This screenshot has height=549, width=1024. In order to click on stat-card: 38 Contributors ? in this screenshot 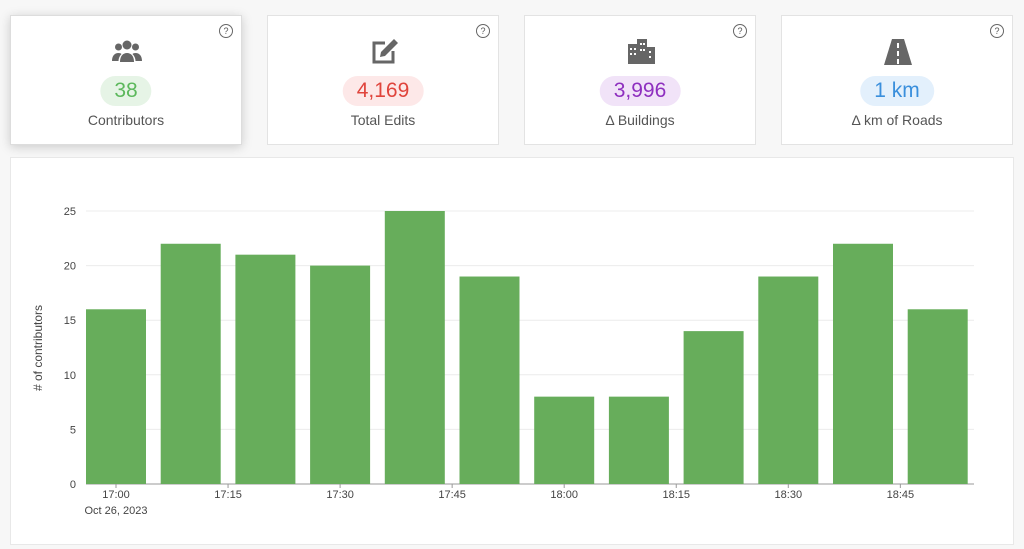, I will do `click(126, 80)`.